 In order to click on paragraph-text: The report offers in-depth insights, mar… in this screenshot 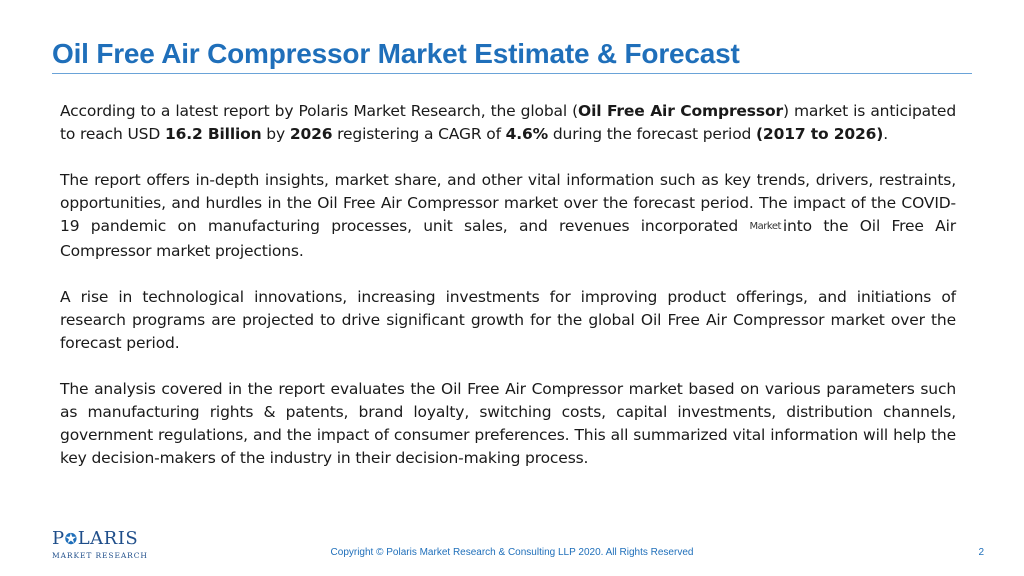, I will do `click(508, 203)`.